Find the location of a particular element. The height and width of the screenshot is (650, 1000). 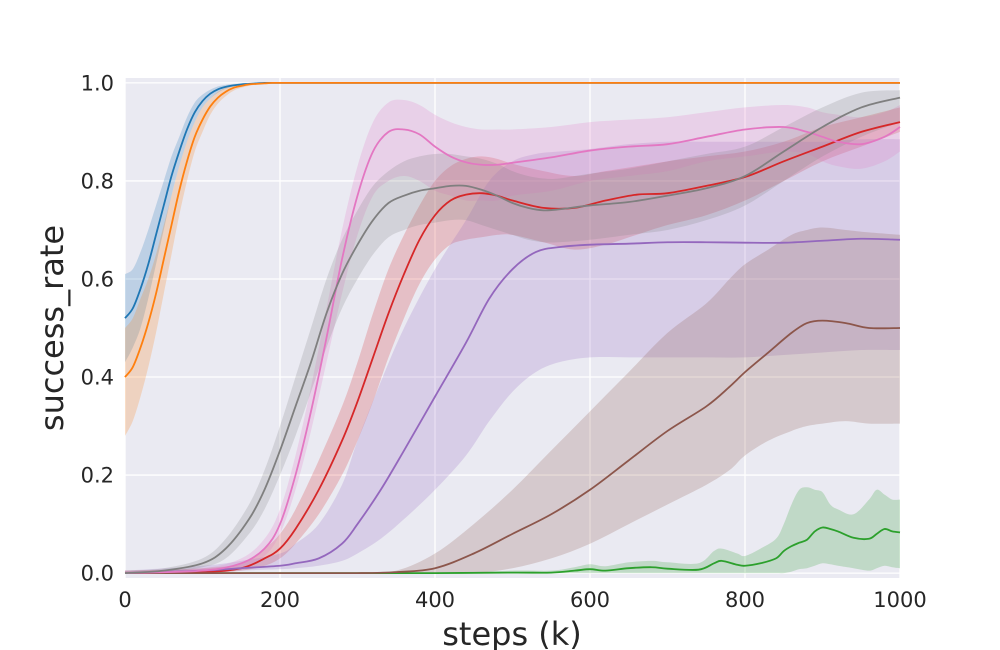

y-tick-label: 0.6 is located at coordinates (97, 279).